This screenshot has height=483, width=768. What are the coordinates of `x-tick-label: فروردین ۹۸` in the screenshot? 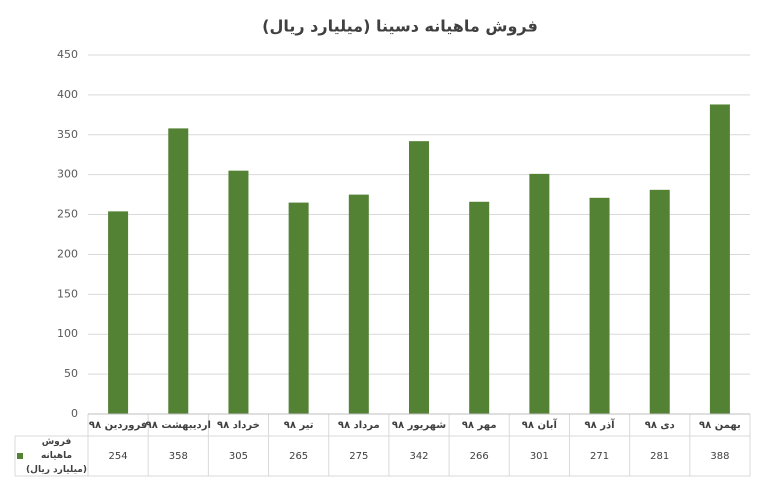 It's located at (118, 425).